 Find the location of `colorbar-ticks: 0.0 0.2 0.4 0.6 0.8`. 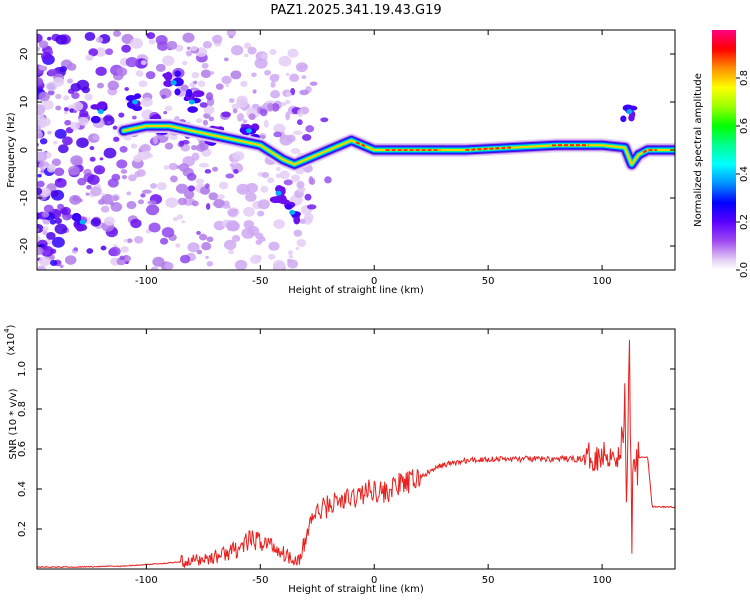

colorbar-ticks: 0.0 0.2 0.4 0.6 0.8 is located at coordinates (743, 174).